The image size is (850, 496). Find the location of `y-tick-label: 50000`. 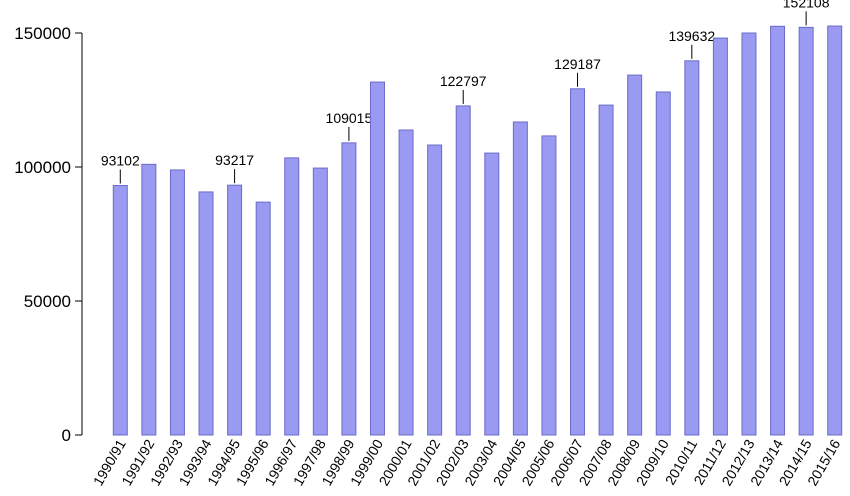

y-tick-label: 50000 is located at coordinates (47, 301).